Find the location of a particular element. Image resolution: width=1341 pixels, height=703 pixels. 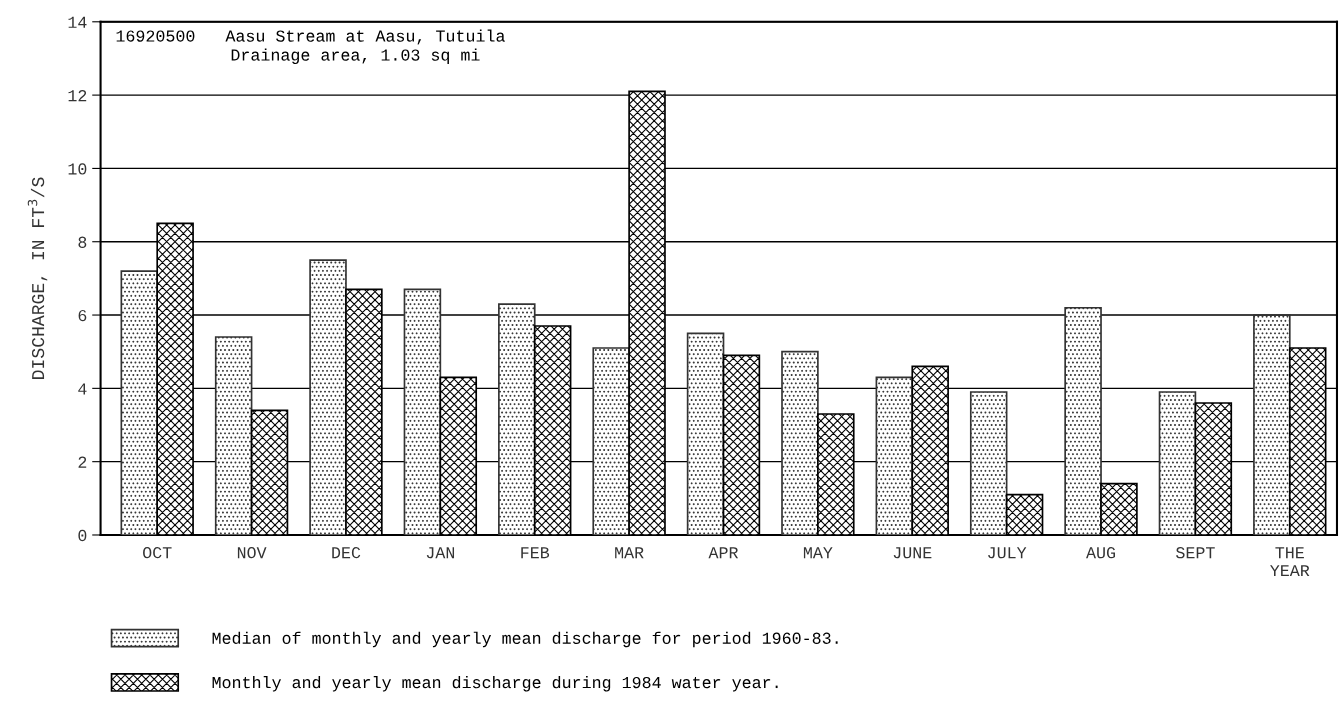

x-tick-label: NOV is located at coordinates (252, 553).